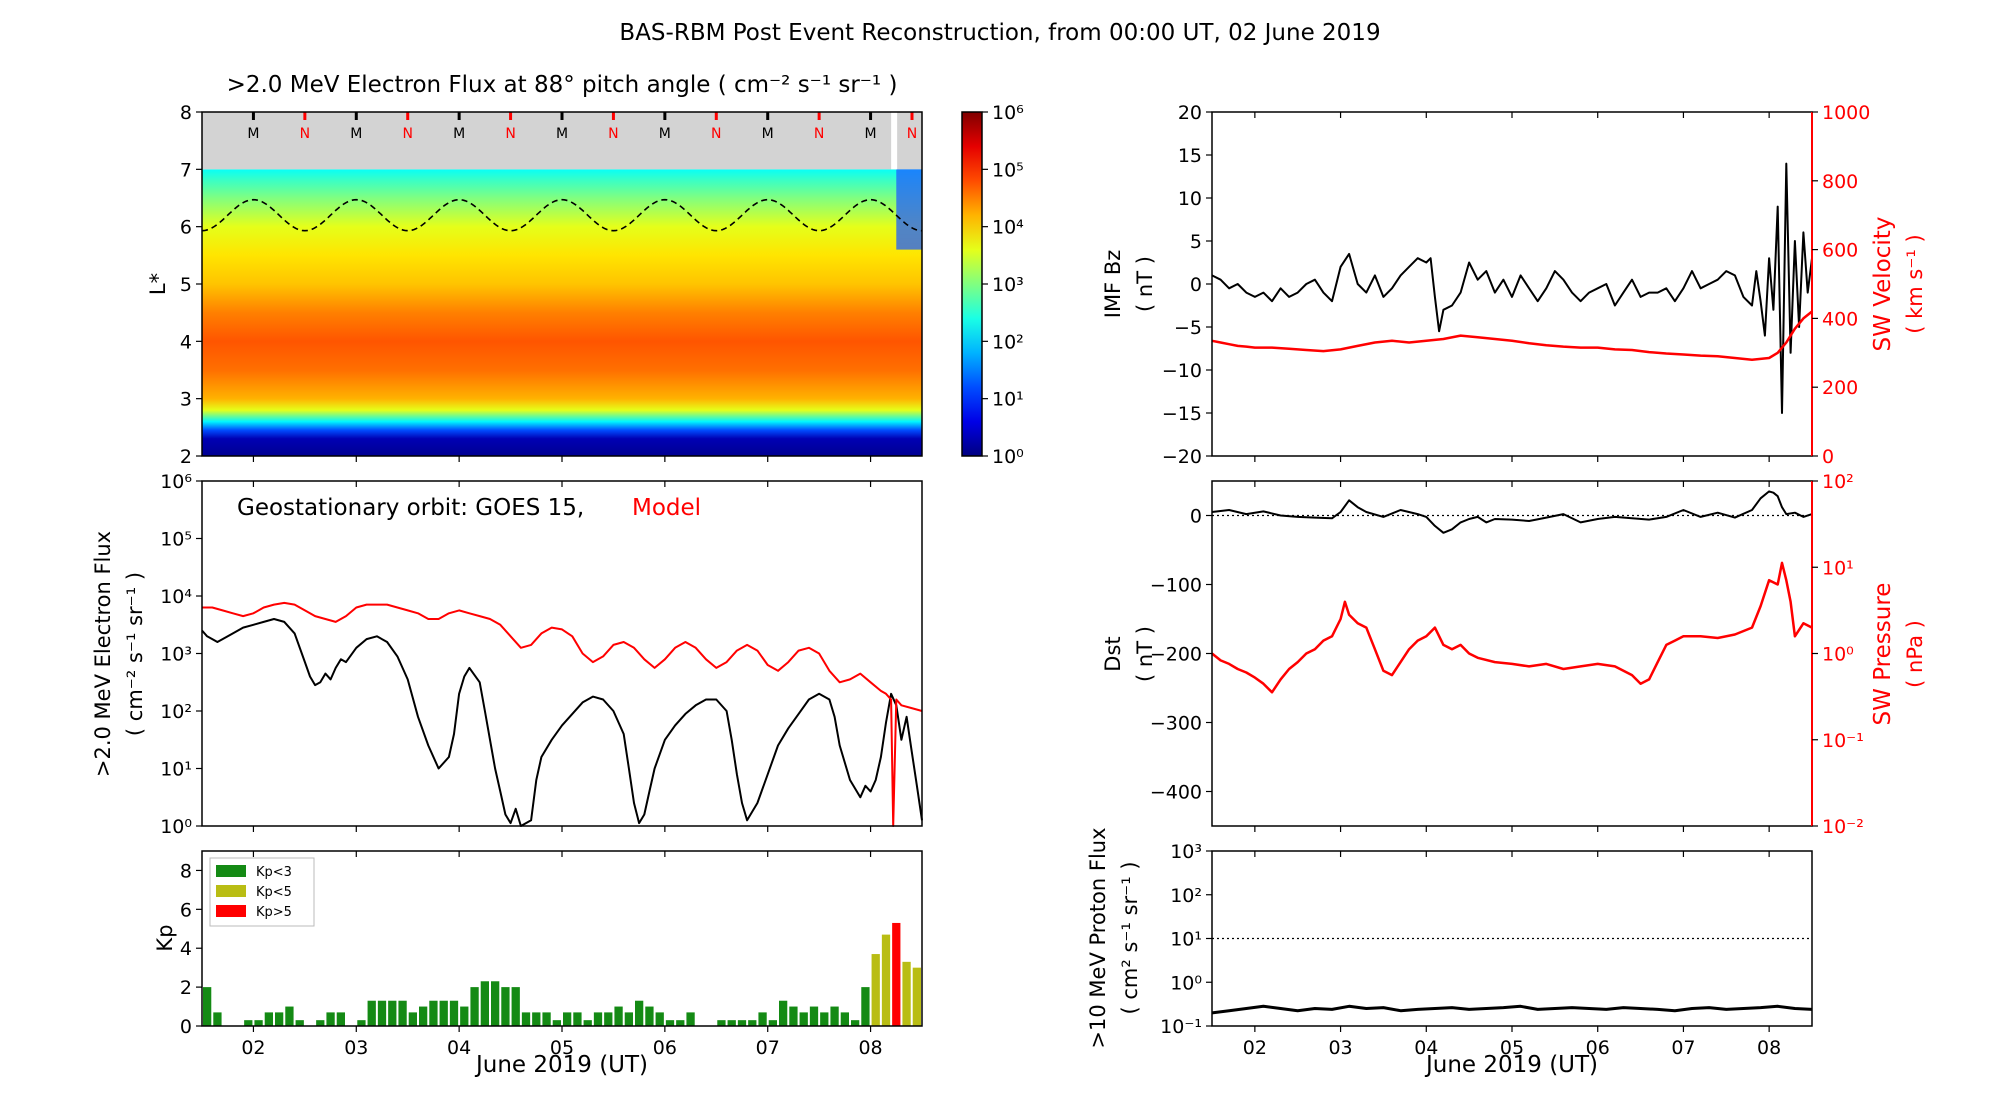  I want to click on colorbar-tick-label: 10⁴, so click(1008, 228).